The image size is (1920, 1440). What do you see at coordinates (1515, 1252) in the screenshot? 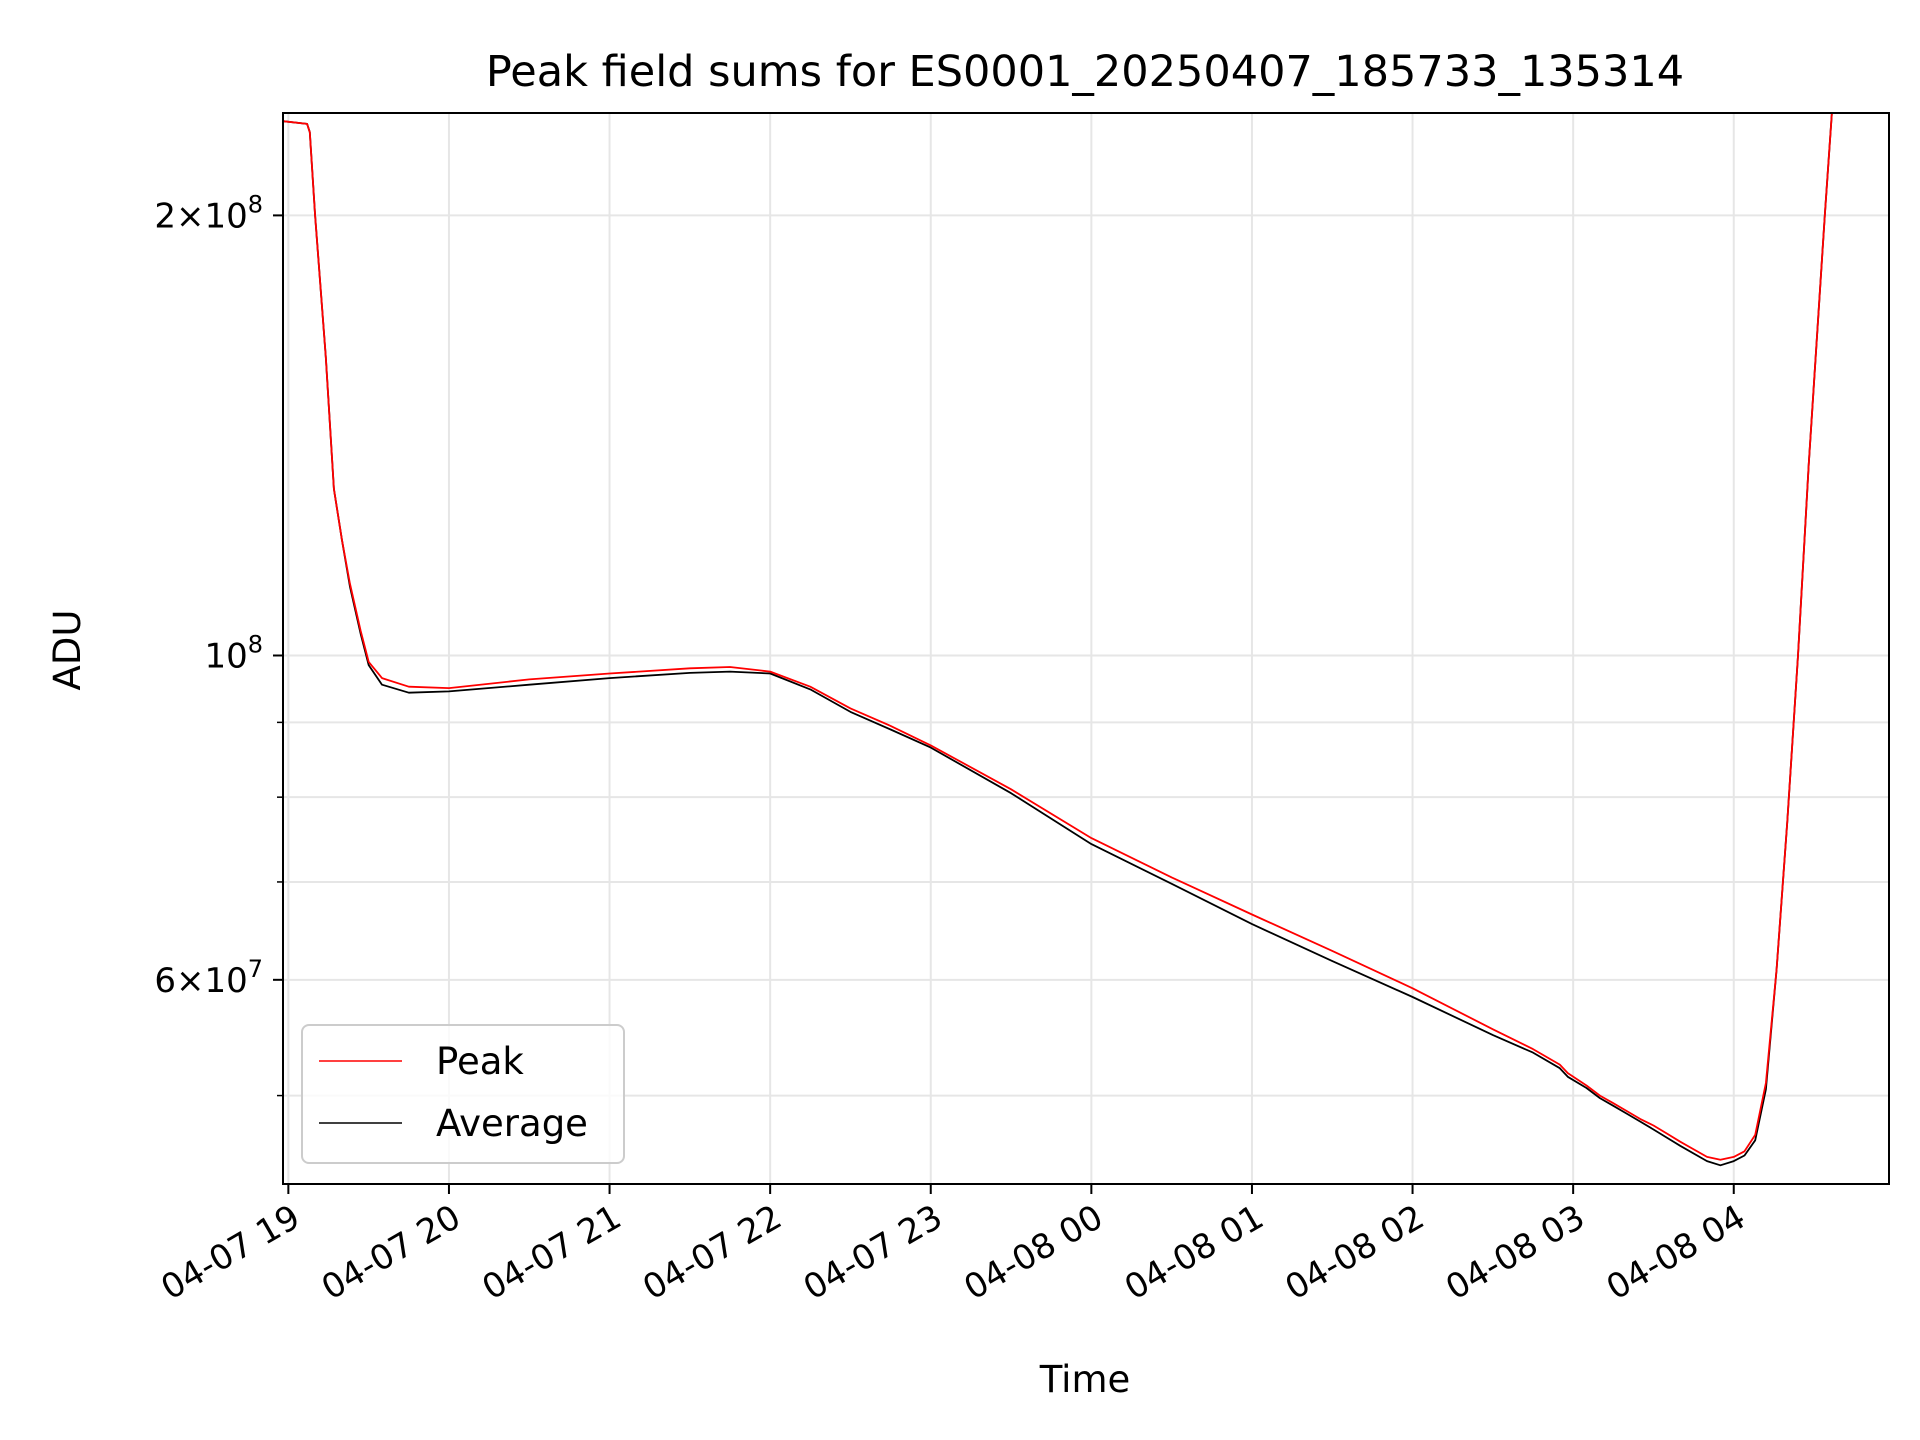
I see `x-tick-label: 04-08 03` at bounding box center [1515, 1252].